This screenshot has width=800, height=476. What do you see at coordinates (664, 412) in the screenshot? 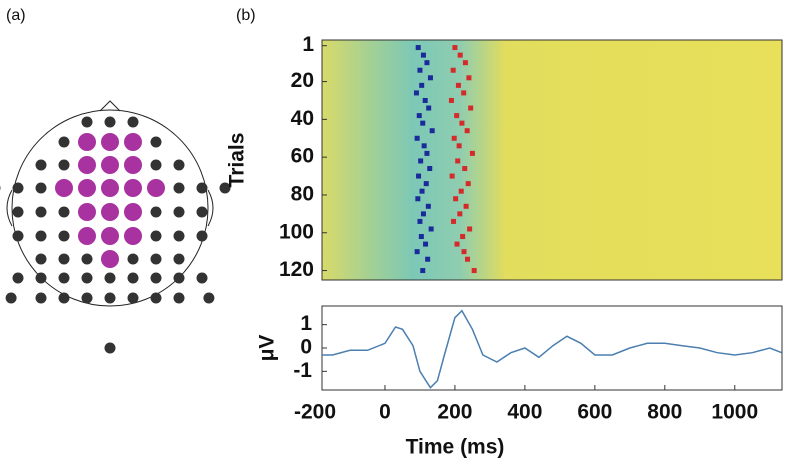
I see `x-tick-label: 800` at bounding box center [664, 412].